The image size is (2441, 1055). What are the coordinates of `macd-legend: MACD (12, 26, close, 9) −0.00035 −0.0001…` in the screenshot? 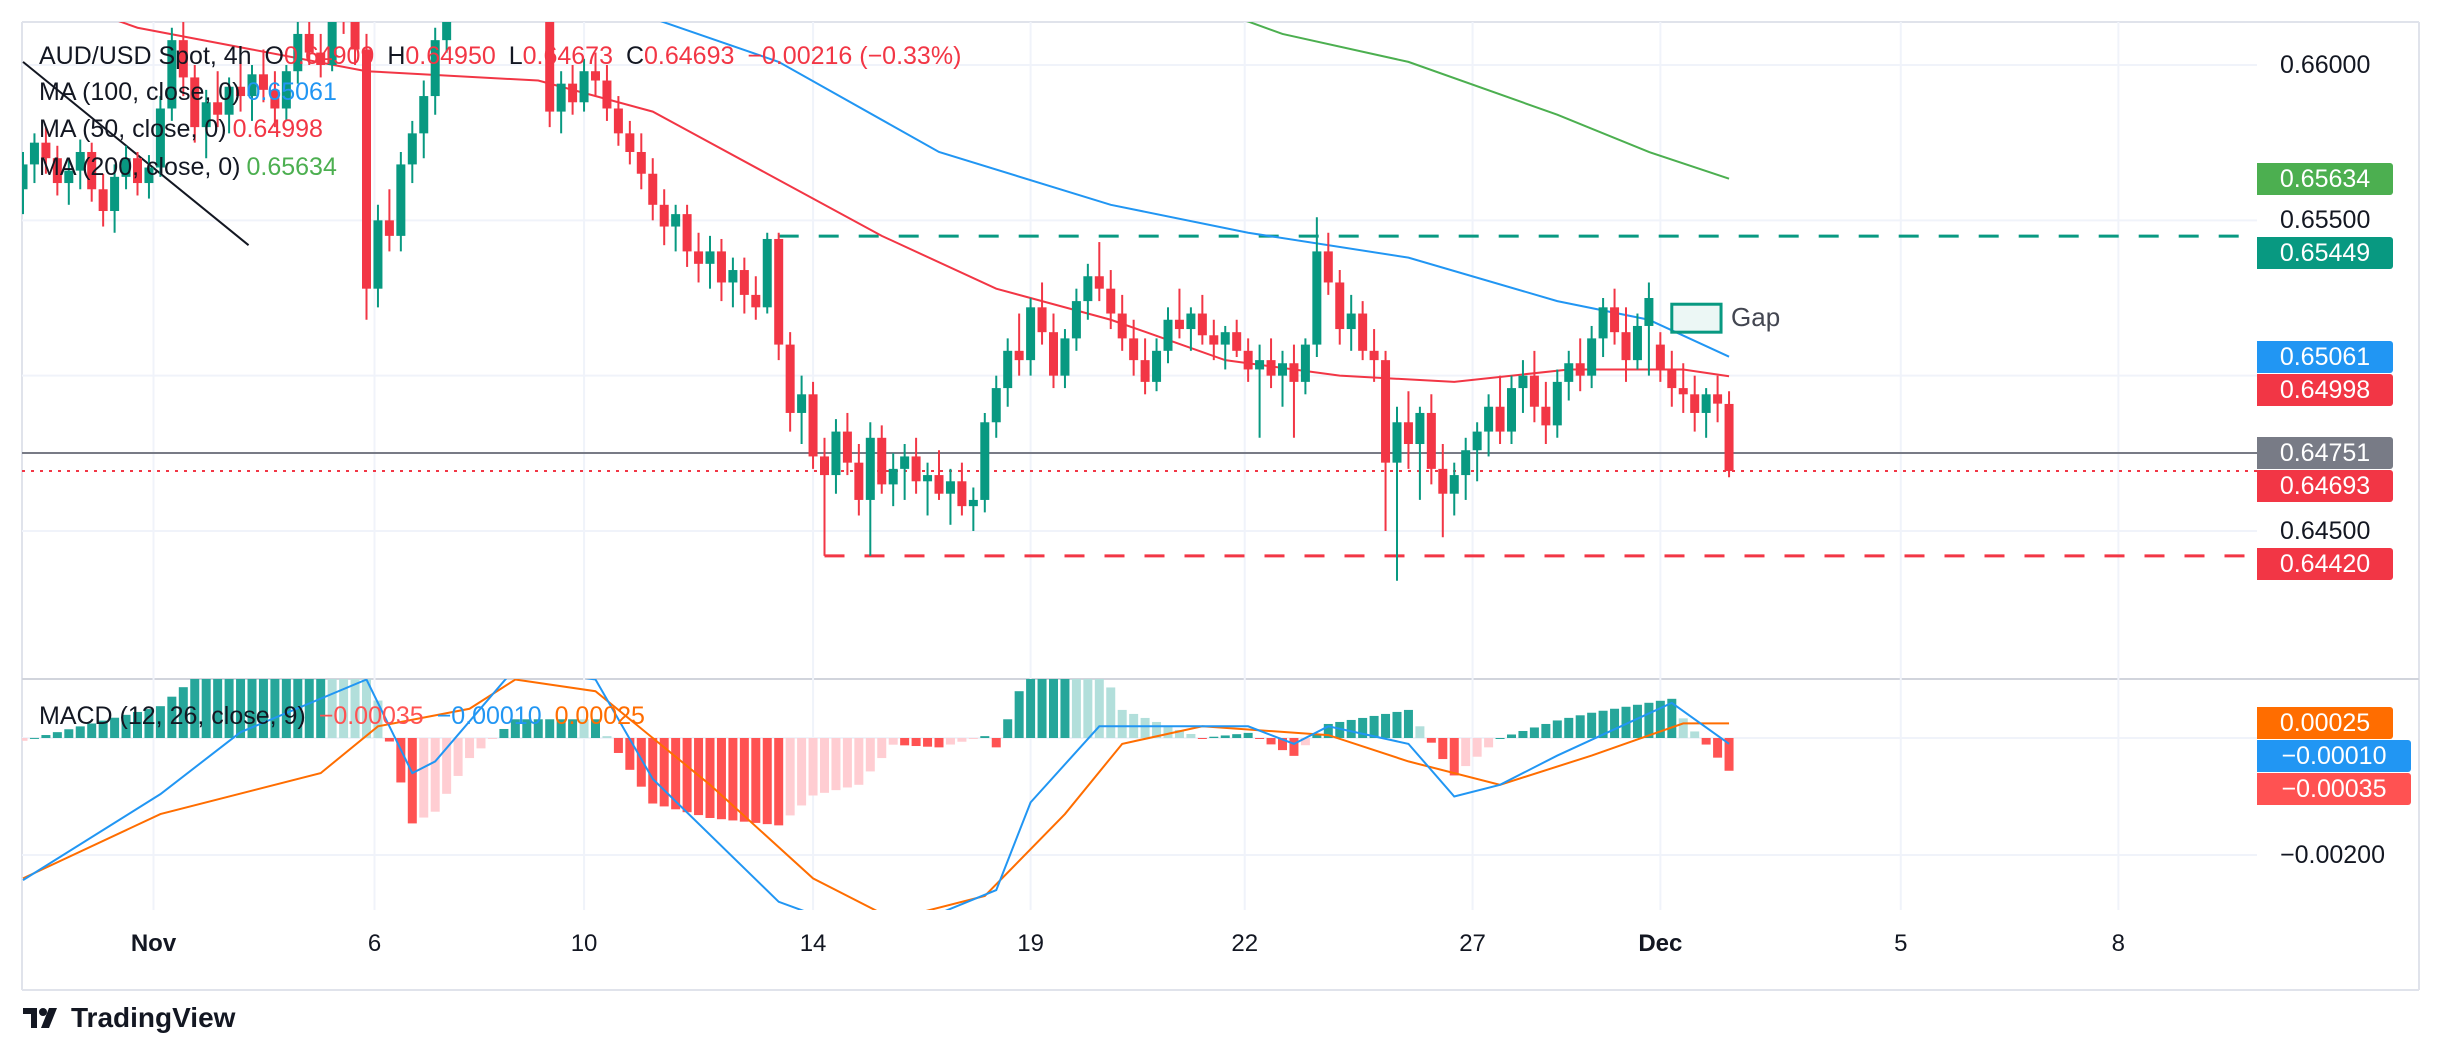 It's located at (345, 716).